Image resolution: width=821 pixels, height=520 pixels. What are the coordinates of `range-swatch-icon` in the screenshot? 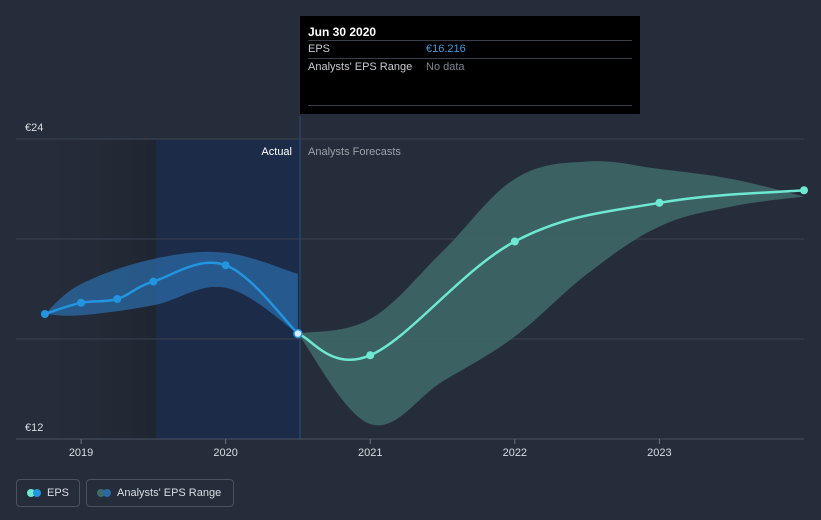 It's located at (104, 493).